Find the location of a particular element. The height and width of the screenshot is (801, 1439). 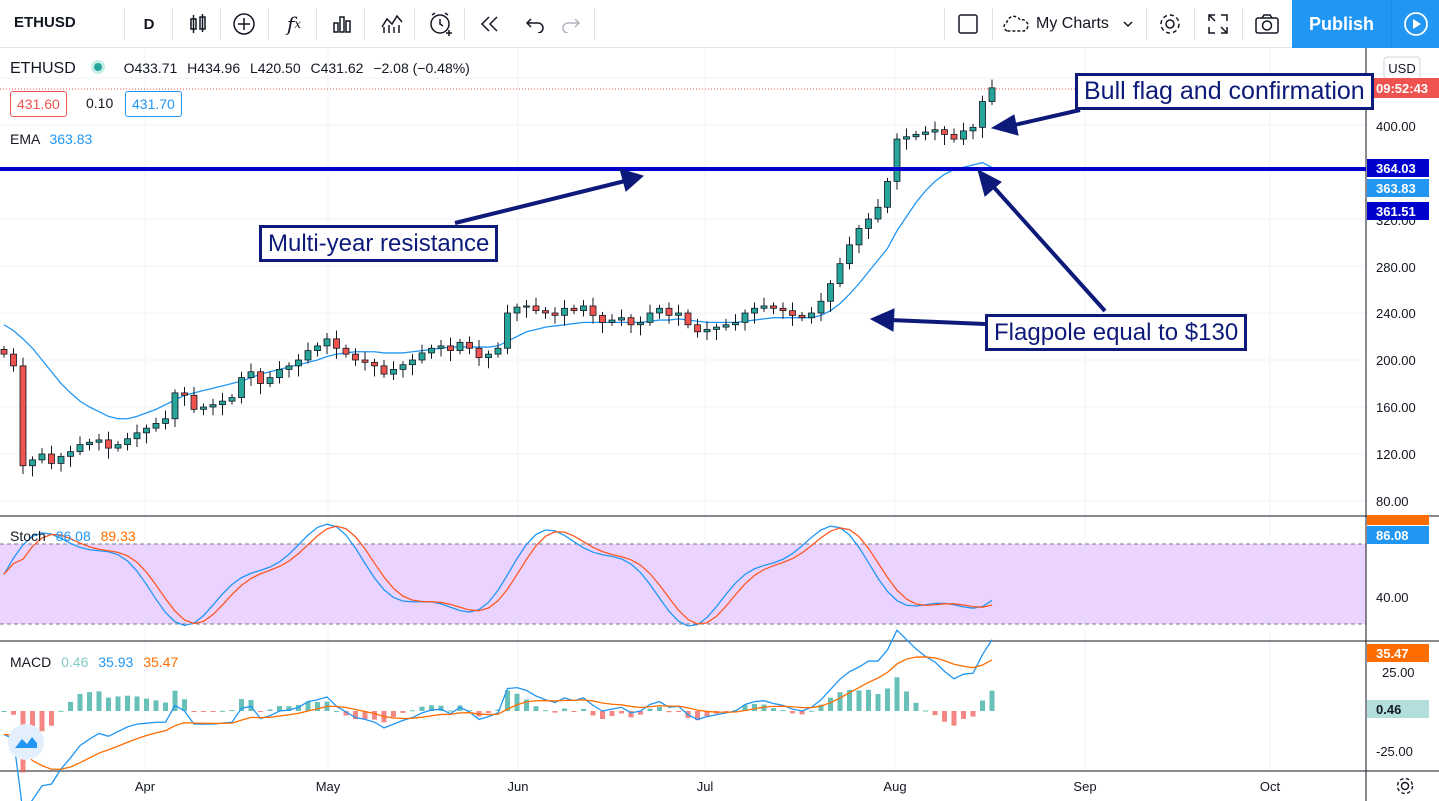

financials-icon is located at coordinates (342, 24).